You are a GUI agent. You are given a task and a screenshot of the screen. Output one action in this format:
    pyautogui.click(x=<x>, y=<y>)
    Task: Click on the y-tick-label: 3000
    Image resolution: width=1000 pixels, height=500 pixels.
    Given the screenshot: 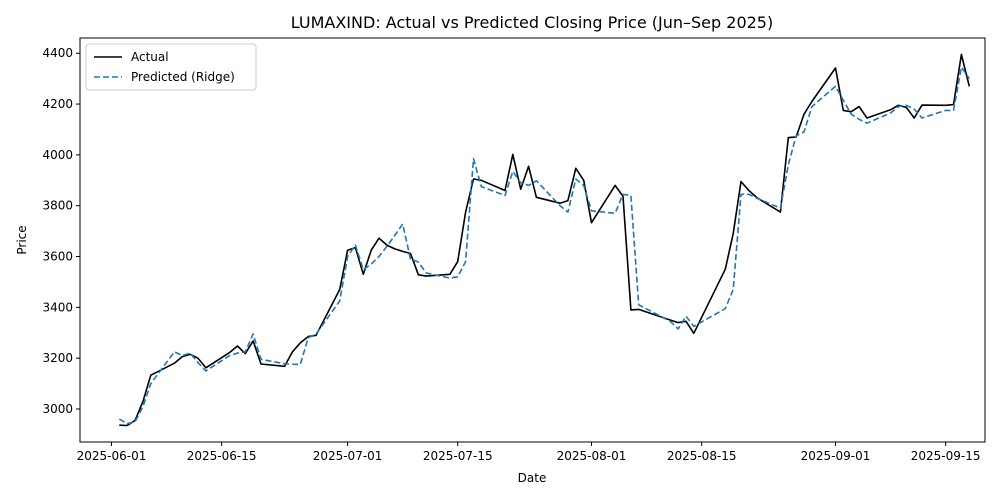 What is the action you would take?
    pyautogui.click(x=57, y=409)
    